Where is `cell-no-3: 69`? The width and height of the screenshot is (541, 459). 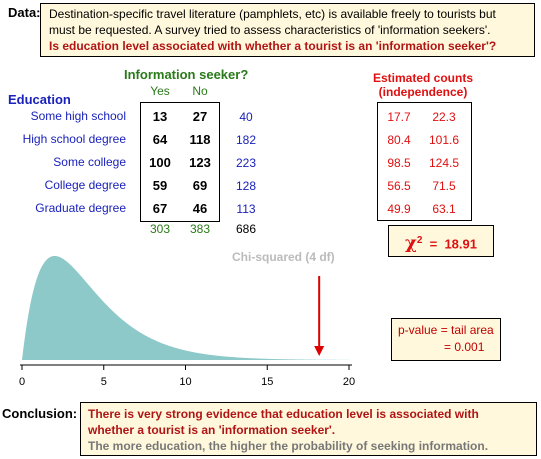
cell-no-3: 69 is located at coordinates (200, 185).